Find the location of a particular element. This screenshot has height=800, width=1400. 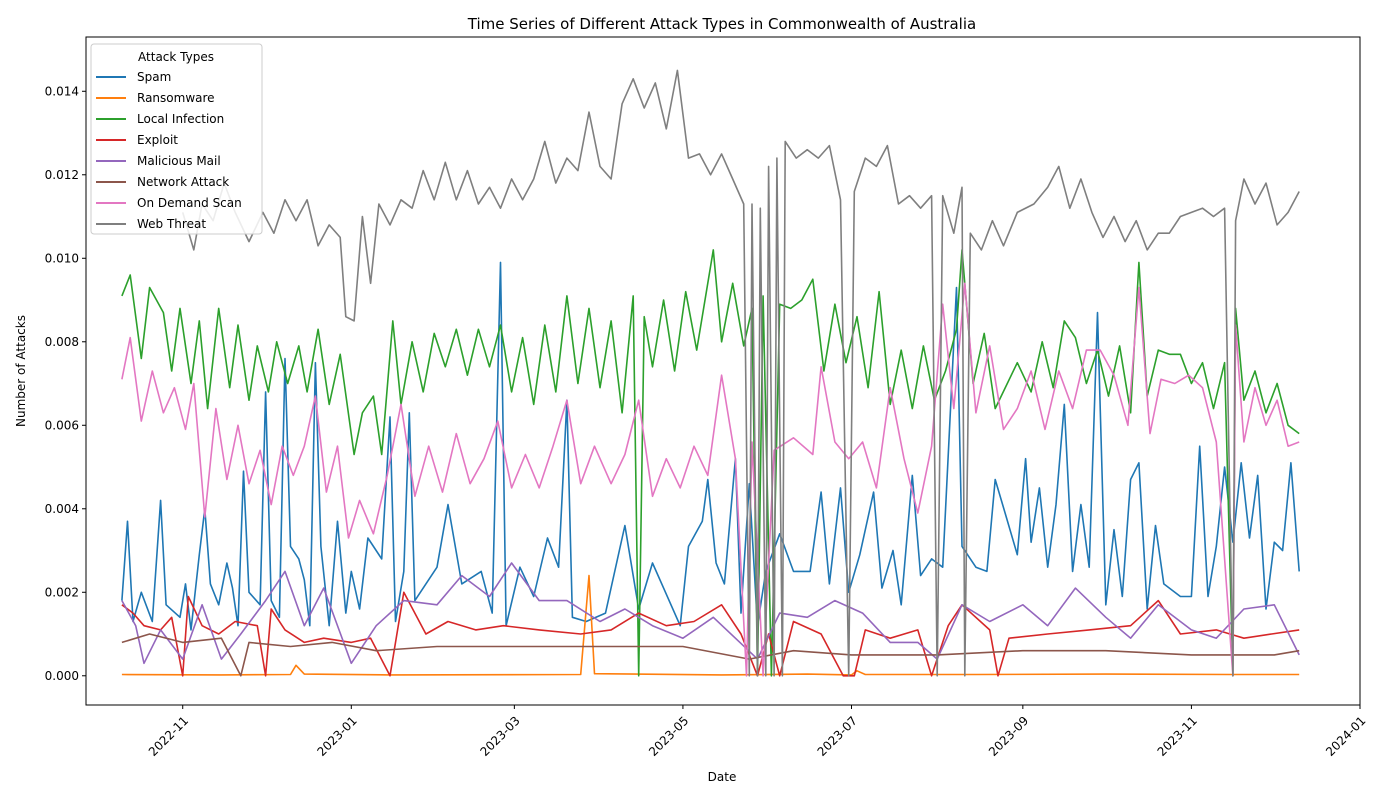

y-tick-label: 0.002 is located at coordinates (62, 592).